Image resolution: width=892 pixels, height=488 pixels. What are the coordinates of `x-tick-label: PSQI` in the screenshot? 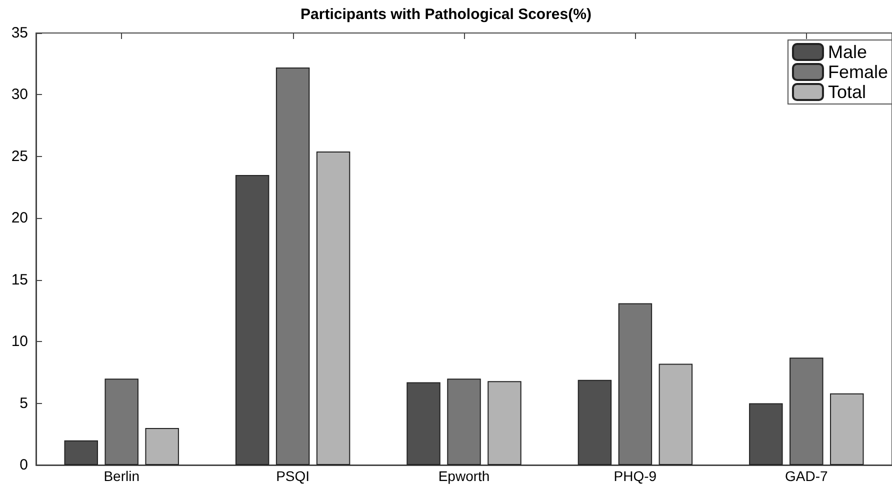 It's located at (293, 476).